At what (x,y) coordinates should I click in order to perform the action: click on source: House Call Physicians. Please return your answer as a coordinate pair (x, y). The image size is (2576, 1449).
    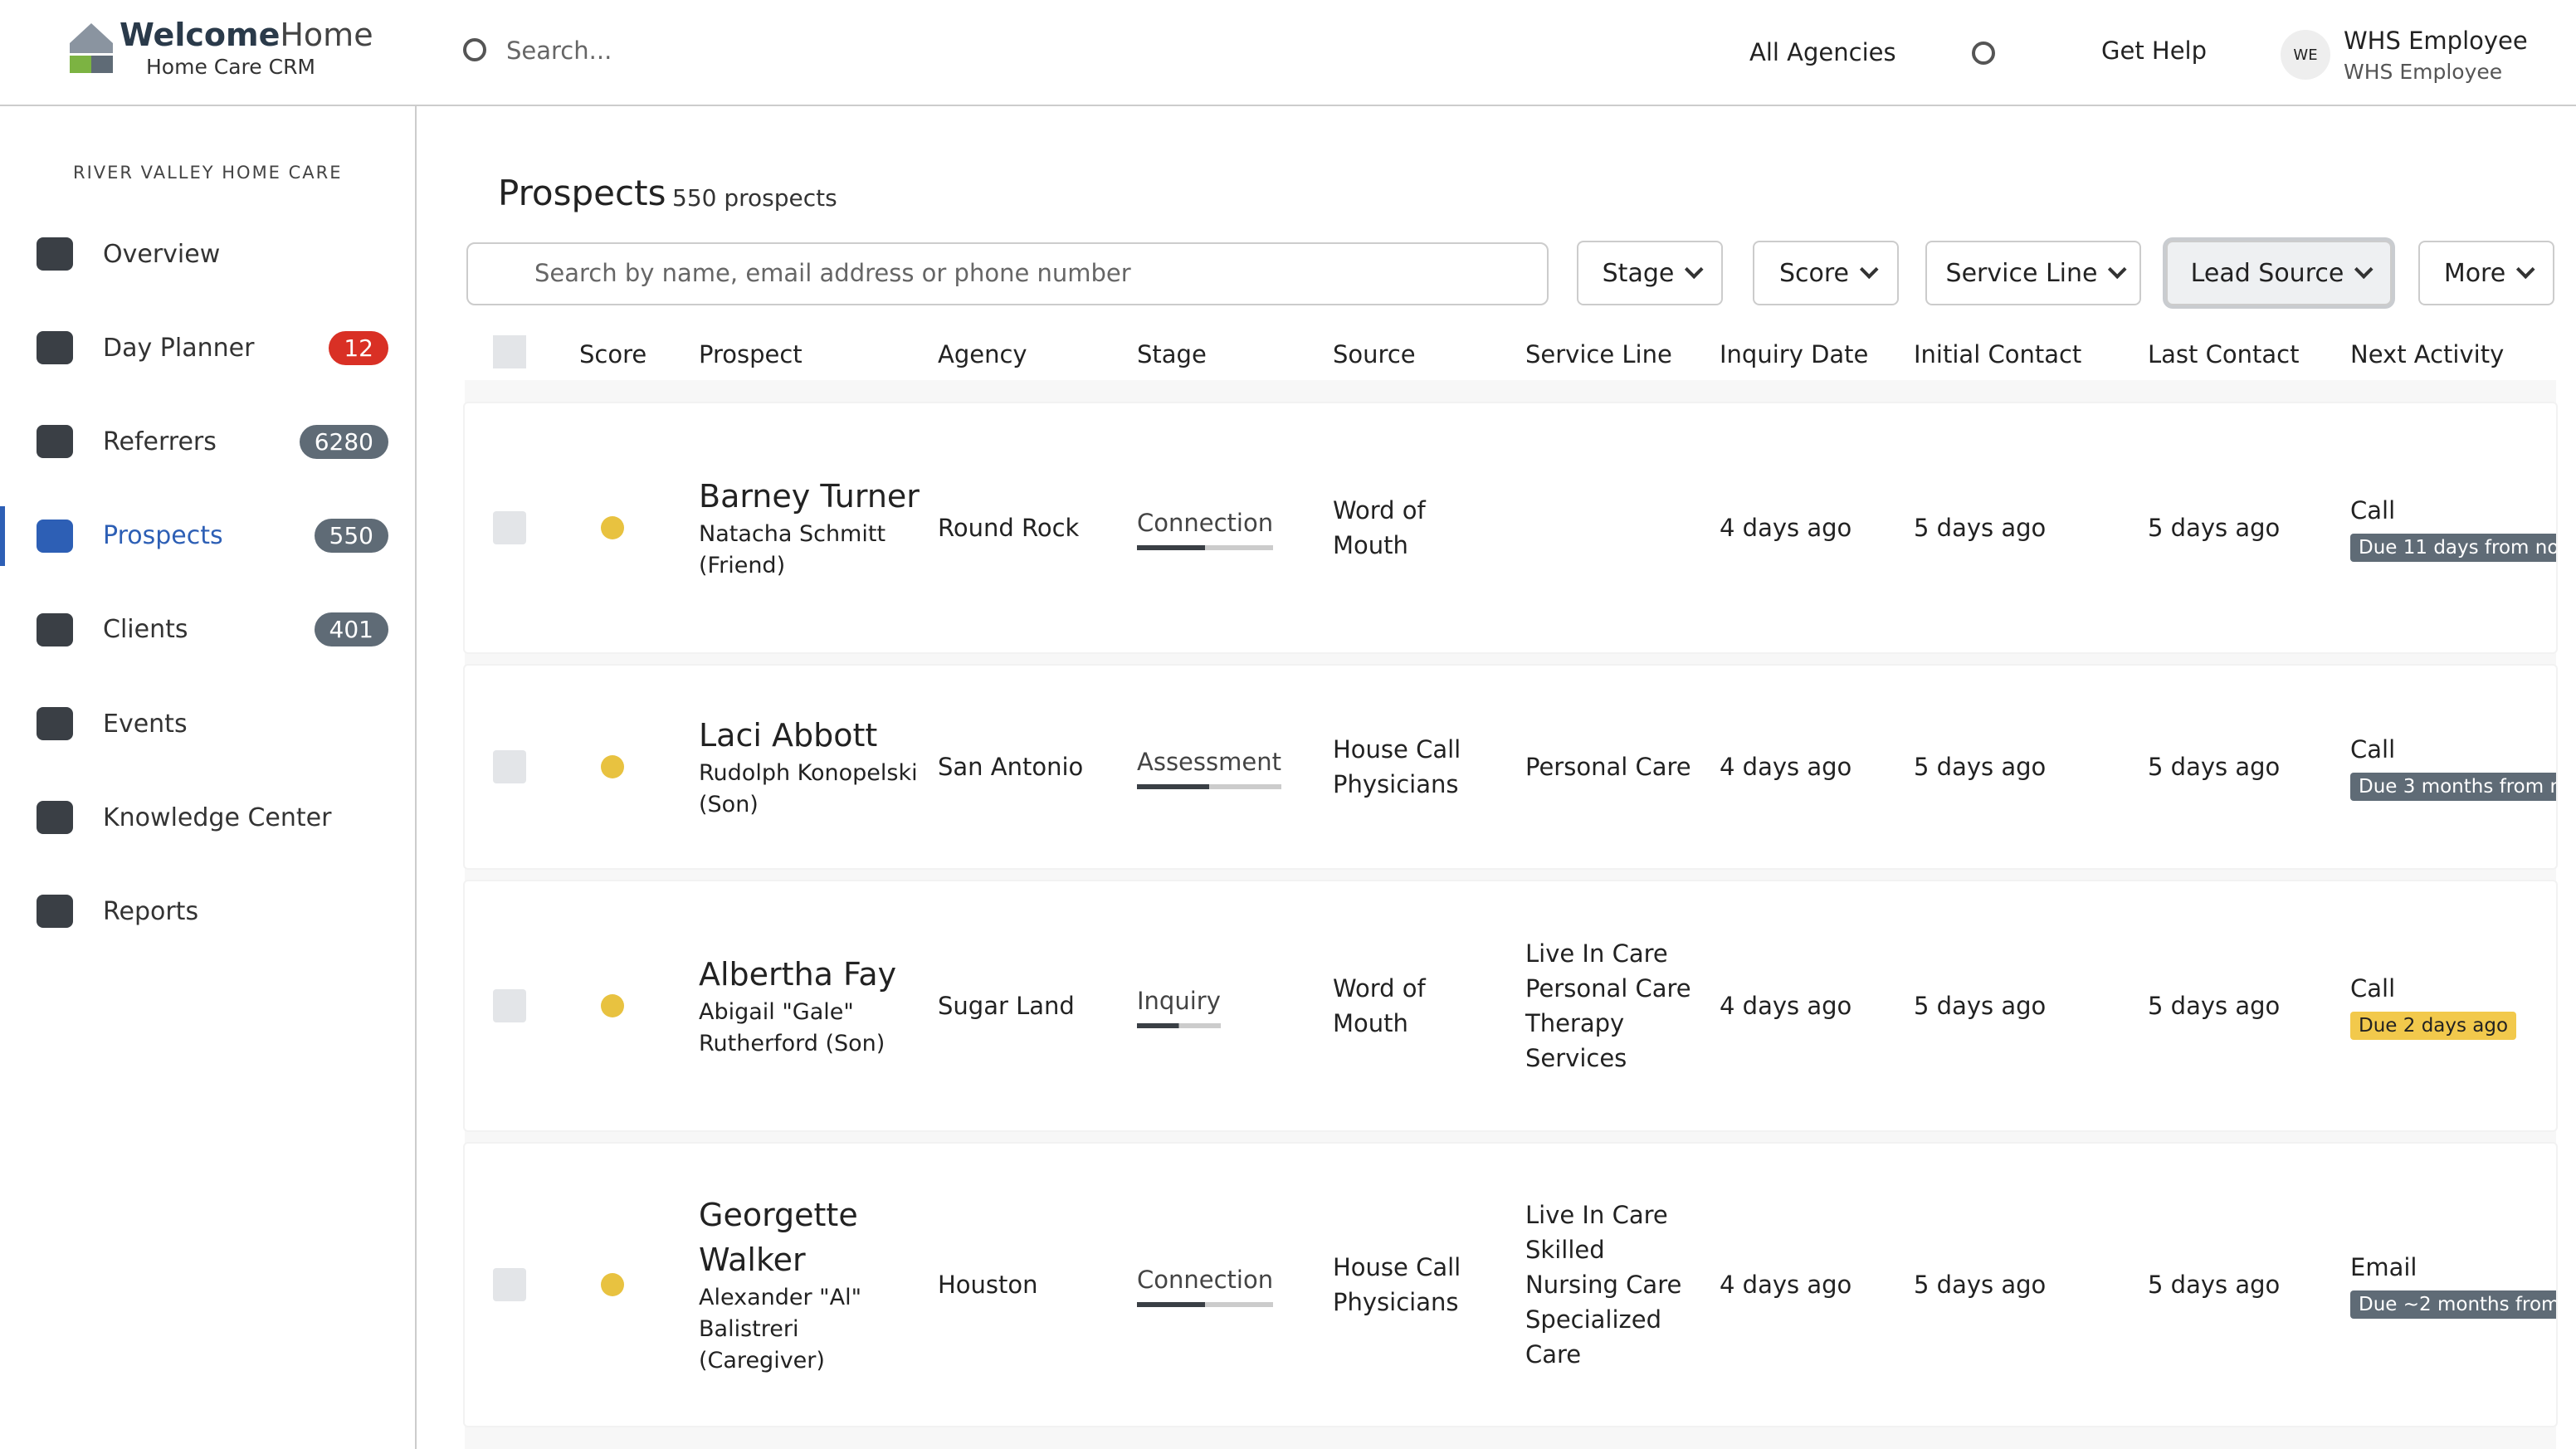
    Looking at the image, I should click on (1397, 1285).